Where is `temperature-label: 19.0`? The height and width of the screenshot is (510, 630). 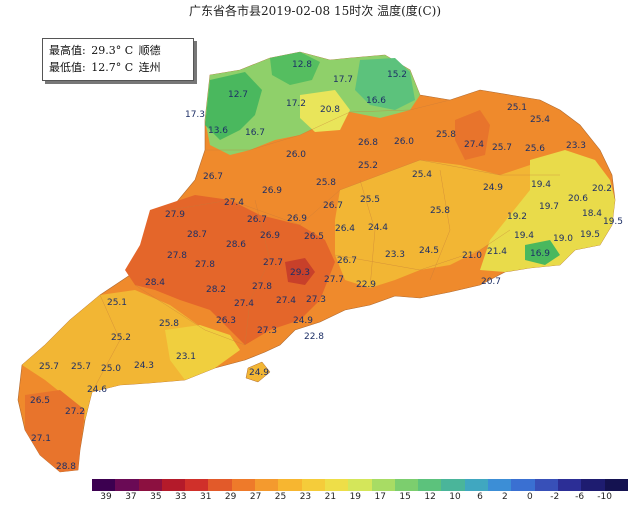 temperature-label: 19.0 is located at coordinates (563, 239).